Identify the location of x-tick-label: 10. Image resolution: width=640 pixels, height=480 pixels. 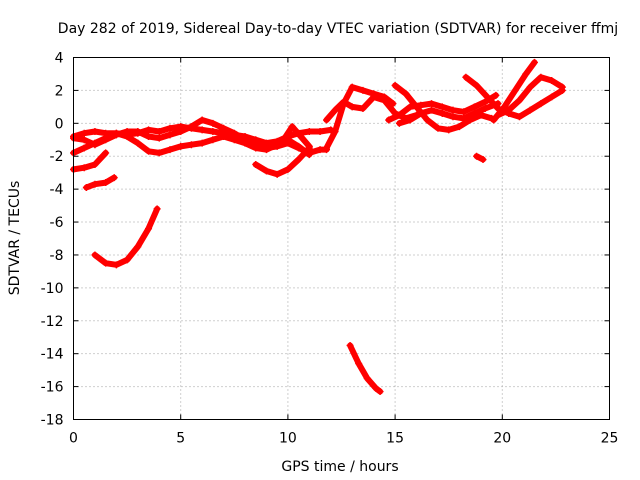
(288, 439).